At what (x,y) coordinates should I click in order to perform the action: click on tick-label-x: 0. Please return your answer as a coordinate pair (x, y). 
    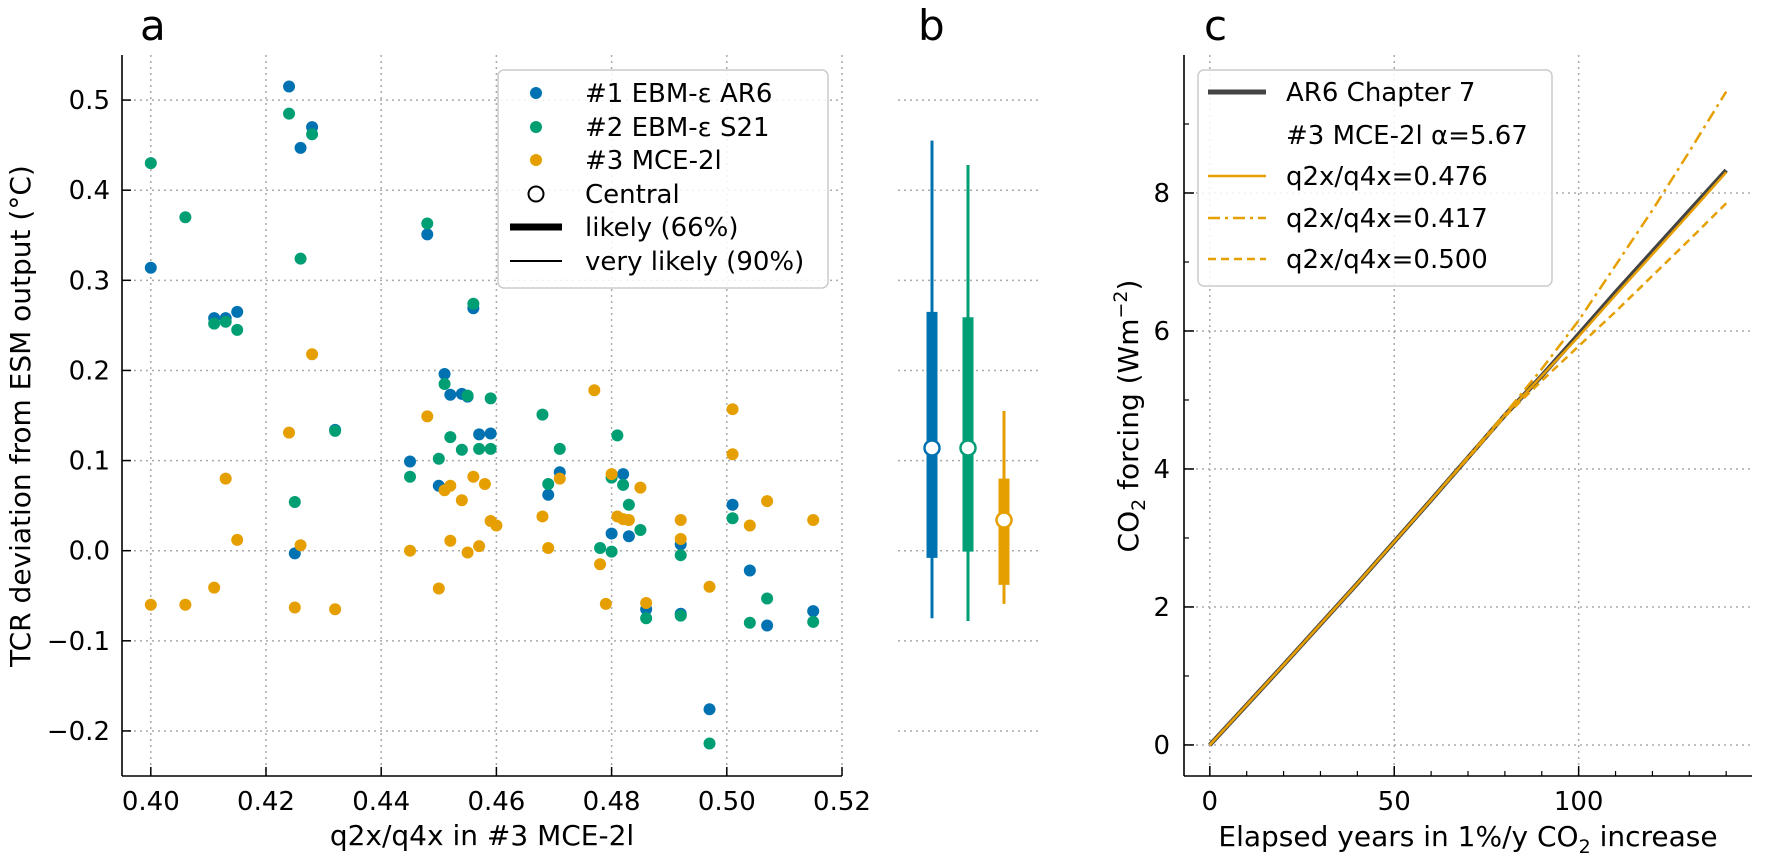
    Looking at the image, I should click on (1210, 802).